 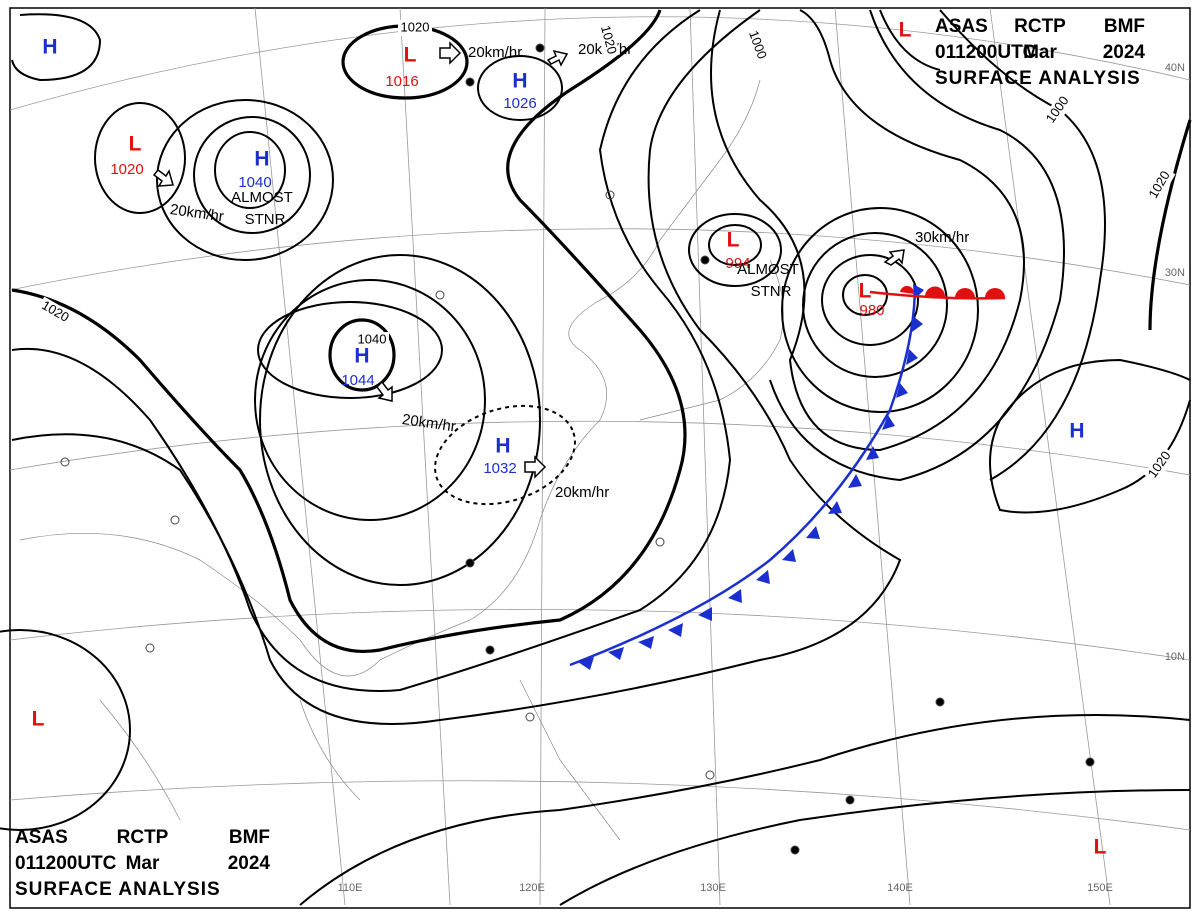 What do you see at coordinates (737, 263) in the screenshot?
I see `center-value: 994` at bounding box center [737, 263].